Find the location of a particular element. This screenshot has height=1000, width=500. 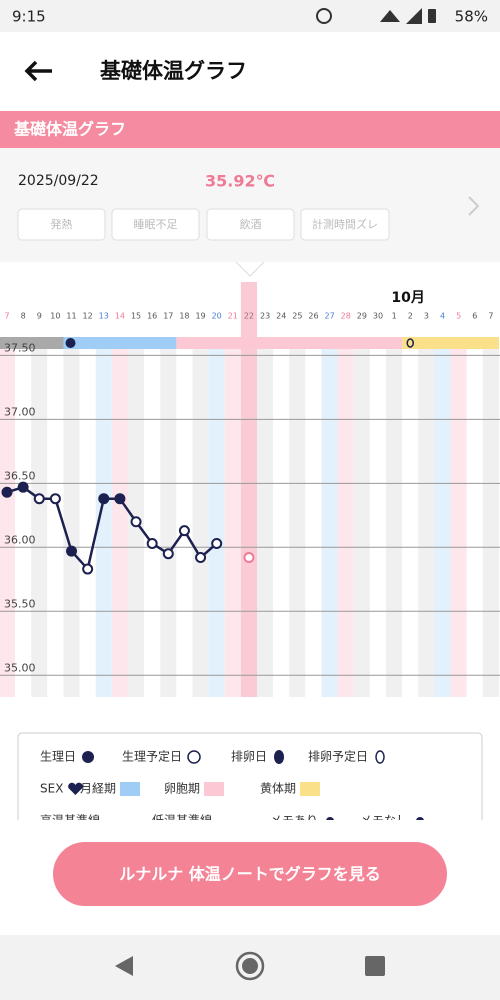

section-bar is located at coordinates (250, 129).